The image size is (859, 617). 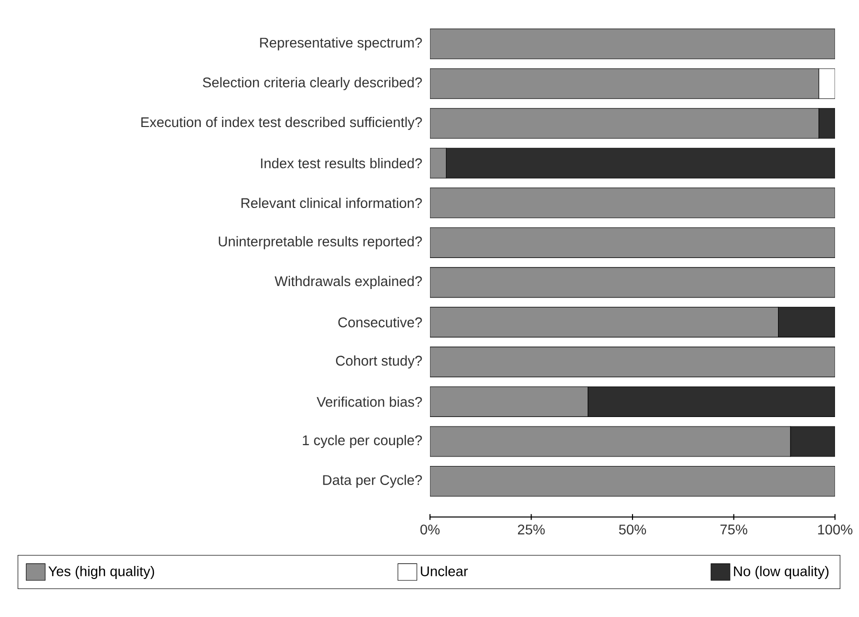 I want to click on y-tick-label: Consecutive?, so click(x=380, y=322).